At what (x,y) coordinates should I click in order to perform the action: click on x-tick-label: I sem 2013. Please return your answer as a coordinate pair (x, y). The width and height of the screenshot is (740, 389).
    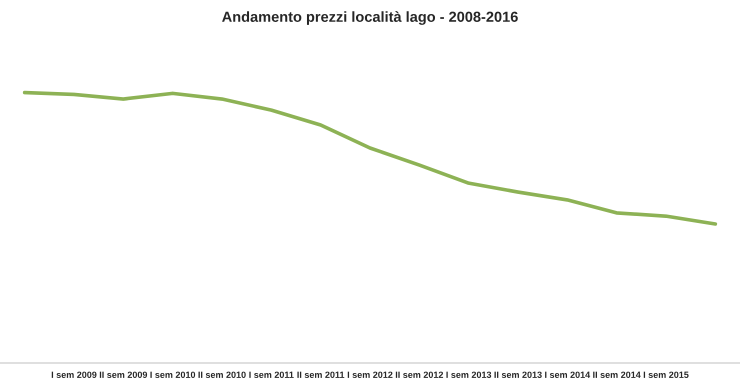
    Looking at the image, I should click on (469, 375).